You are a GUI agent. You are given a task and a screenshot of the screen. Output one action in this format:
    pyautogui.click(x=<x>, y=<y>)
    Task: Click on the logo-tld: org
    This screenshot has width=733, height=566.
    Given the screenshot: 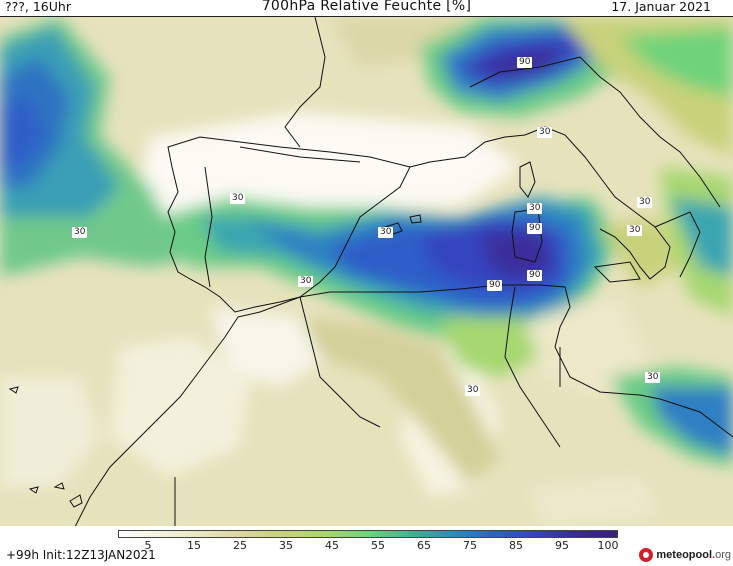 What is the action you would take?
    pyautogui.click(x=723, y=555)
    